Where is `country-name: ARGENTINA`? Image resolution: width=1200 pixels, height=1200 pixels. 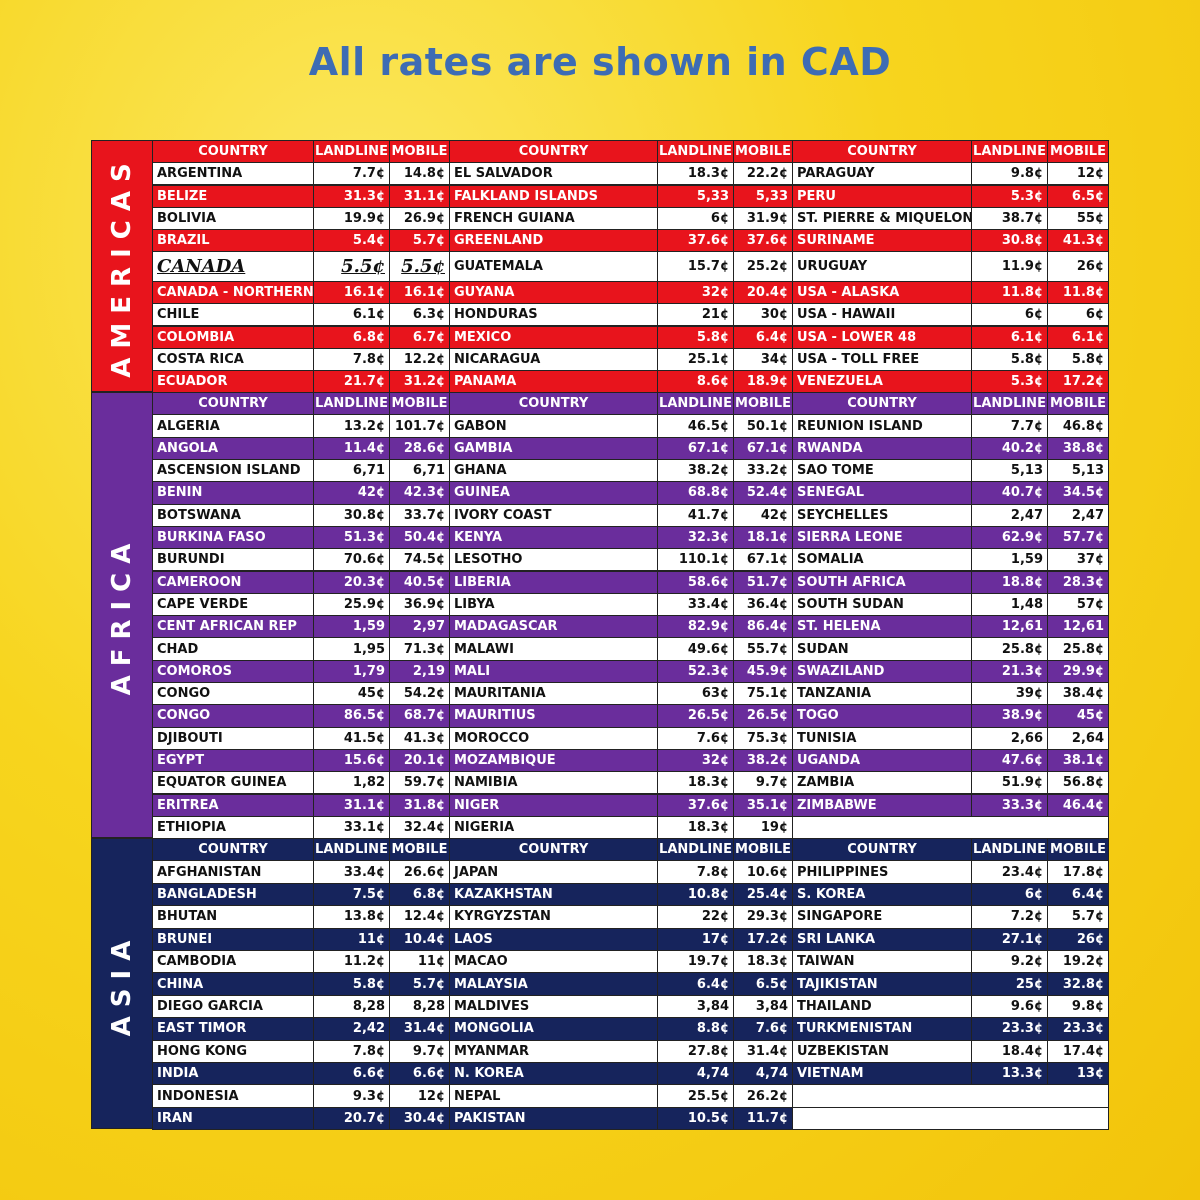 country-name: ARGENTINA is located at coordinates (233, 174).